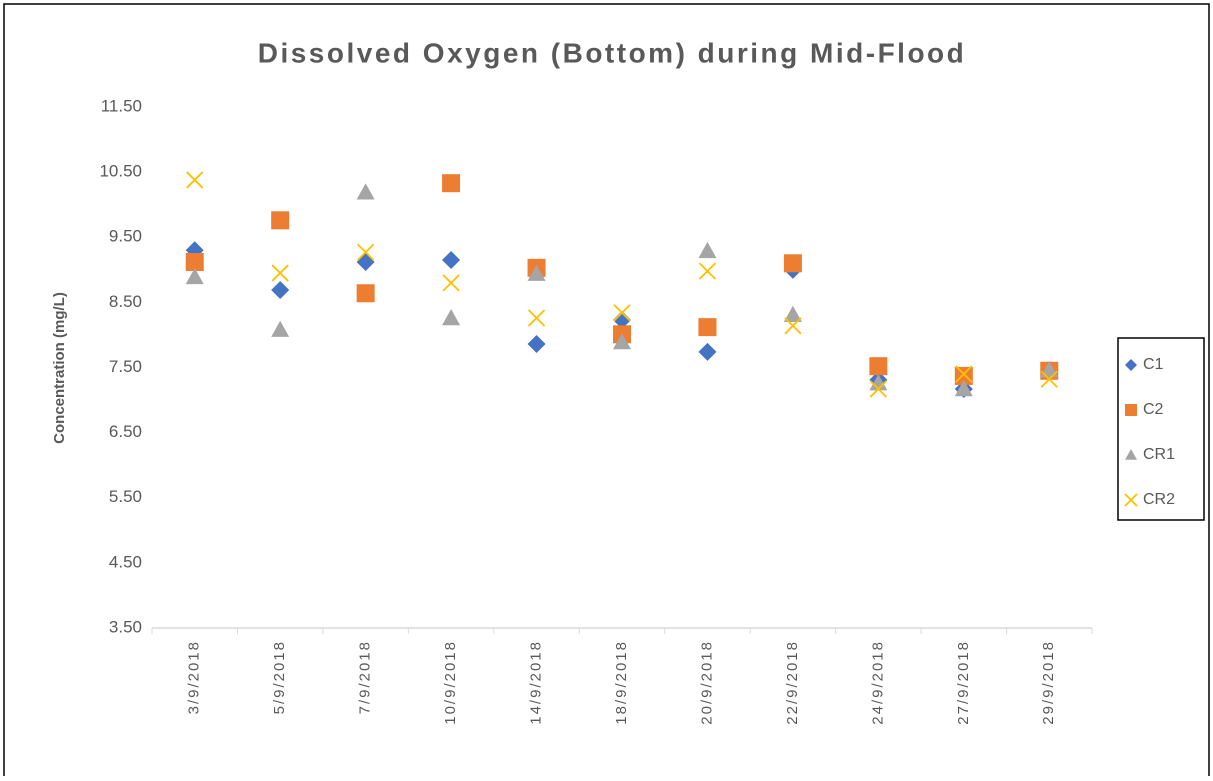  I want to click on y-axis-label: Concentration (mg/L), so click(59, 368).